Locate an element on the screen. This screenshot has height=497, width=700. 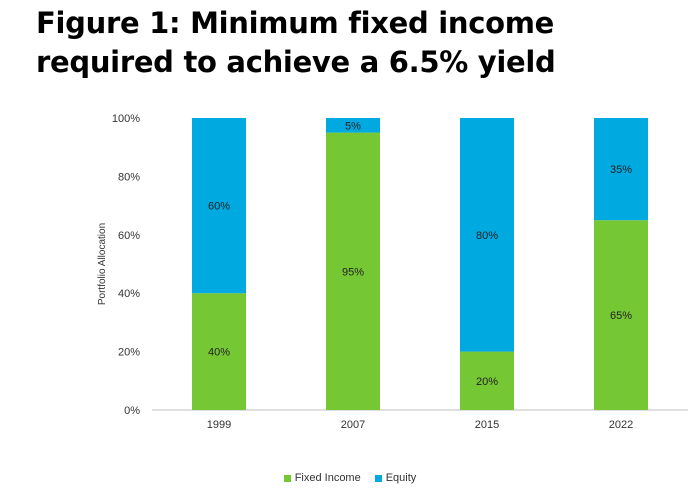
x-tick-label: 2022 is located at coordinates (621, 425).